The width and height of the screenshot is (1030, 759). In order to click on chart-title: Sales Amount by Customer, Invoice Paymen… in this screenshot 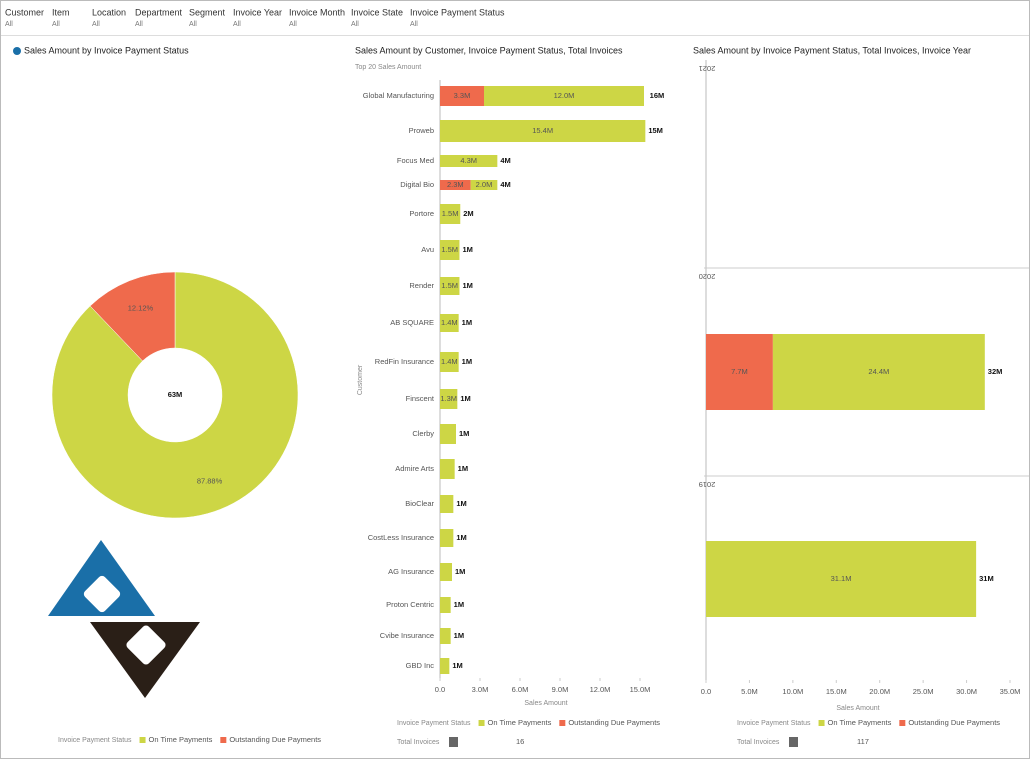, I will do `click(489, 50)`.